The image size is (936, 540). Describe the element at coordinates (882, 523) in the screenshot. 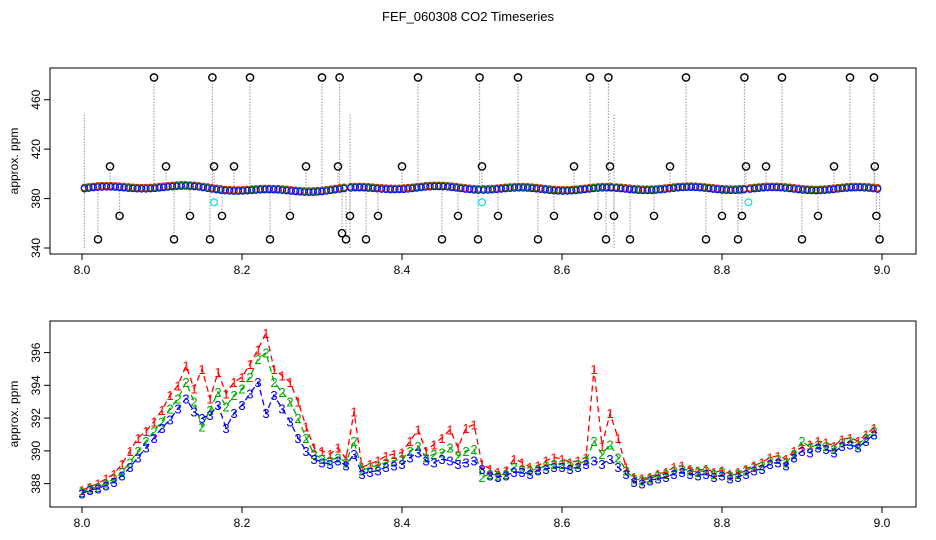

I see `x-tick-label: 9.0` at that location.